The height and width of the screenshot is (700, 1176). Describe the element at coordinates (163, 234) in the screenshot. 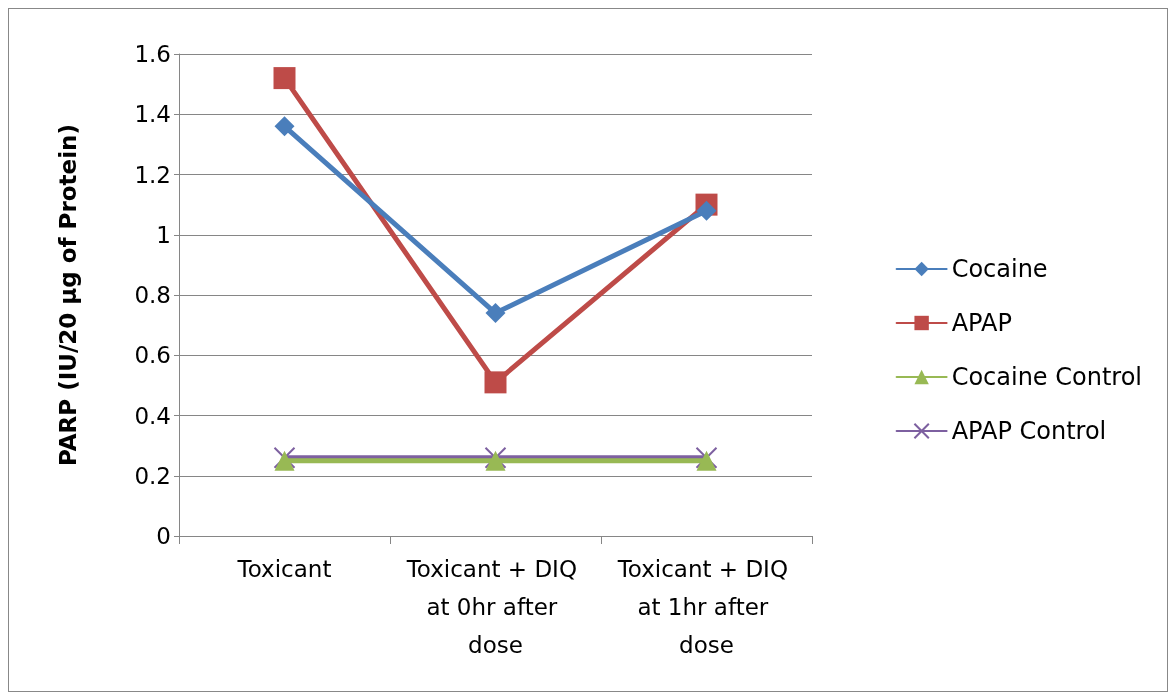

I see `y-tick-label: 1` at that location.